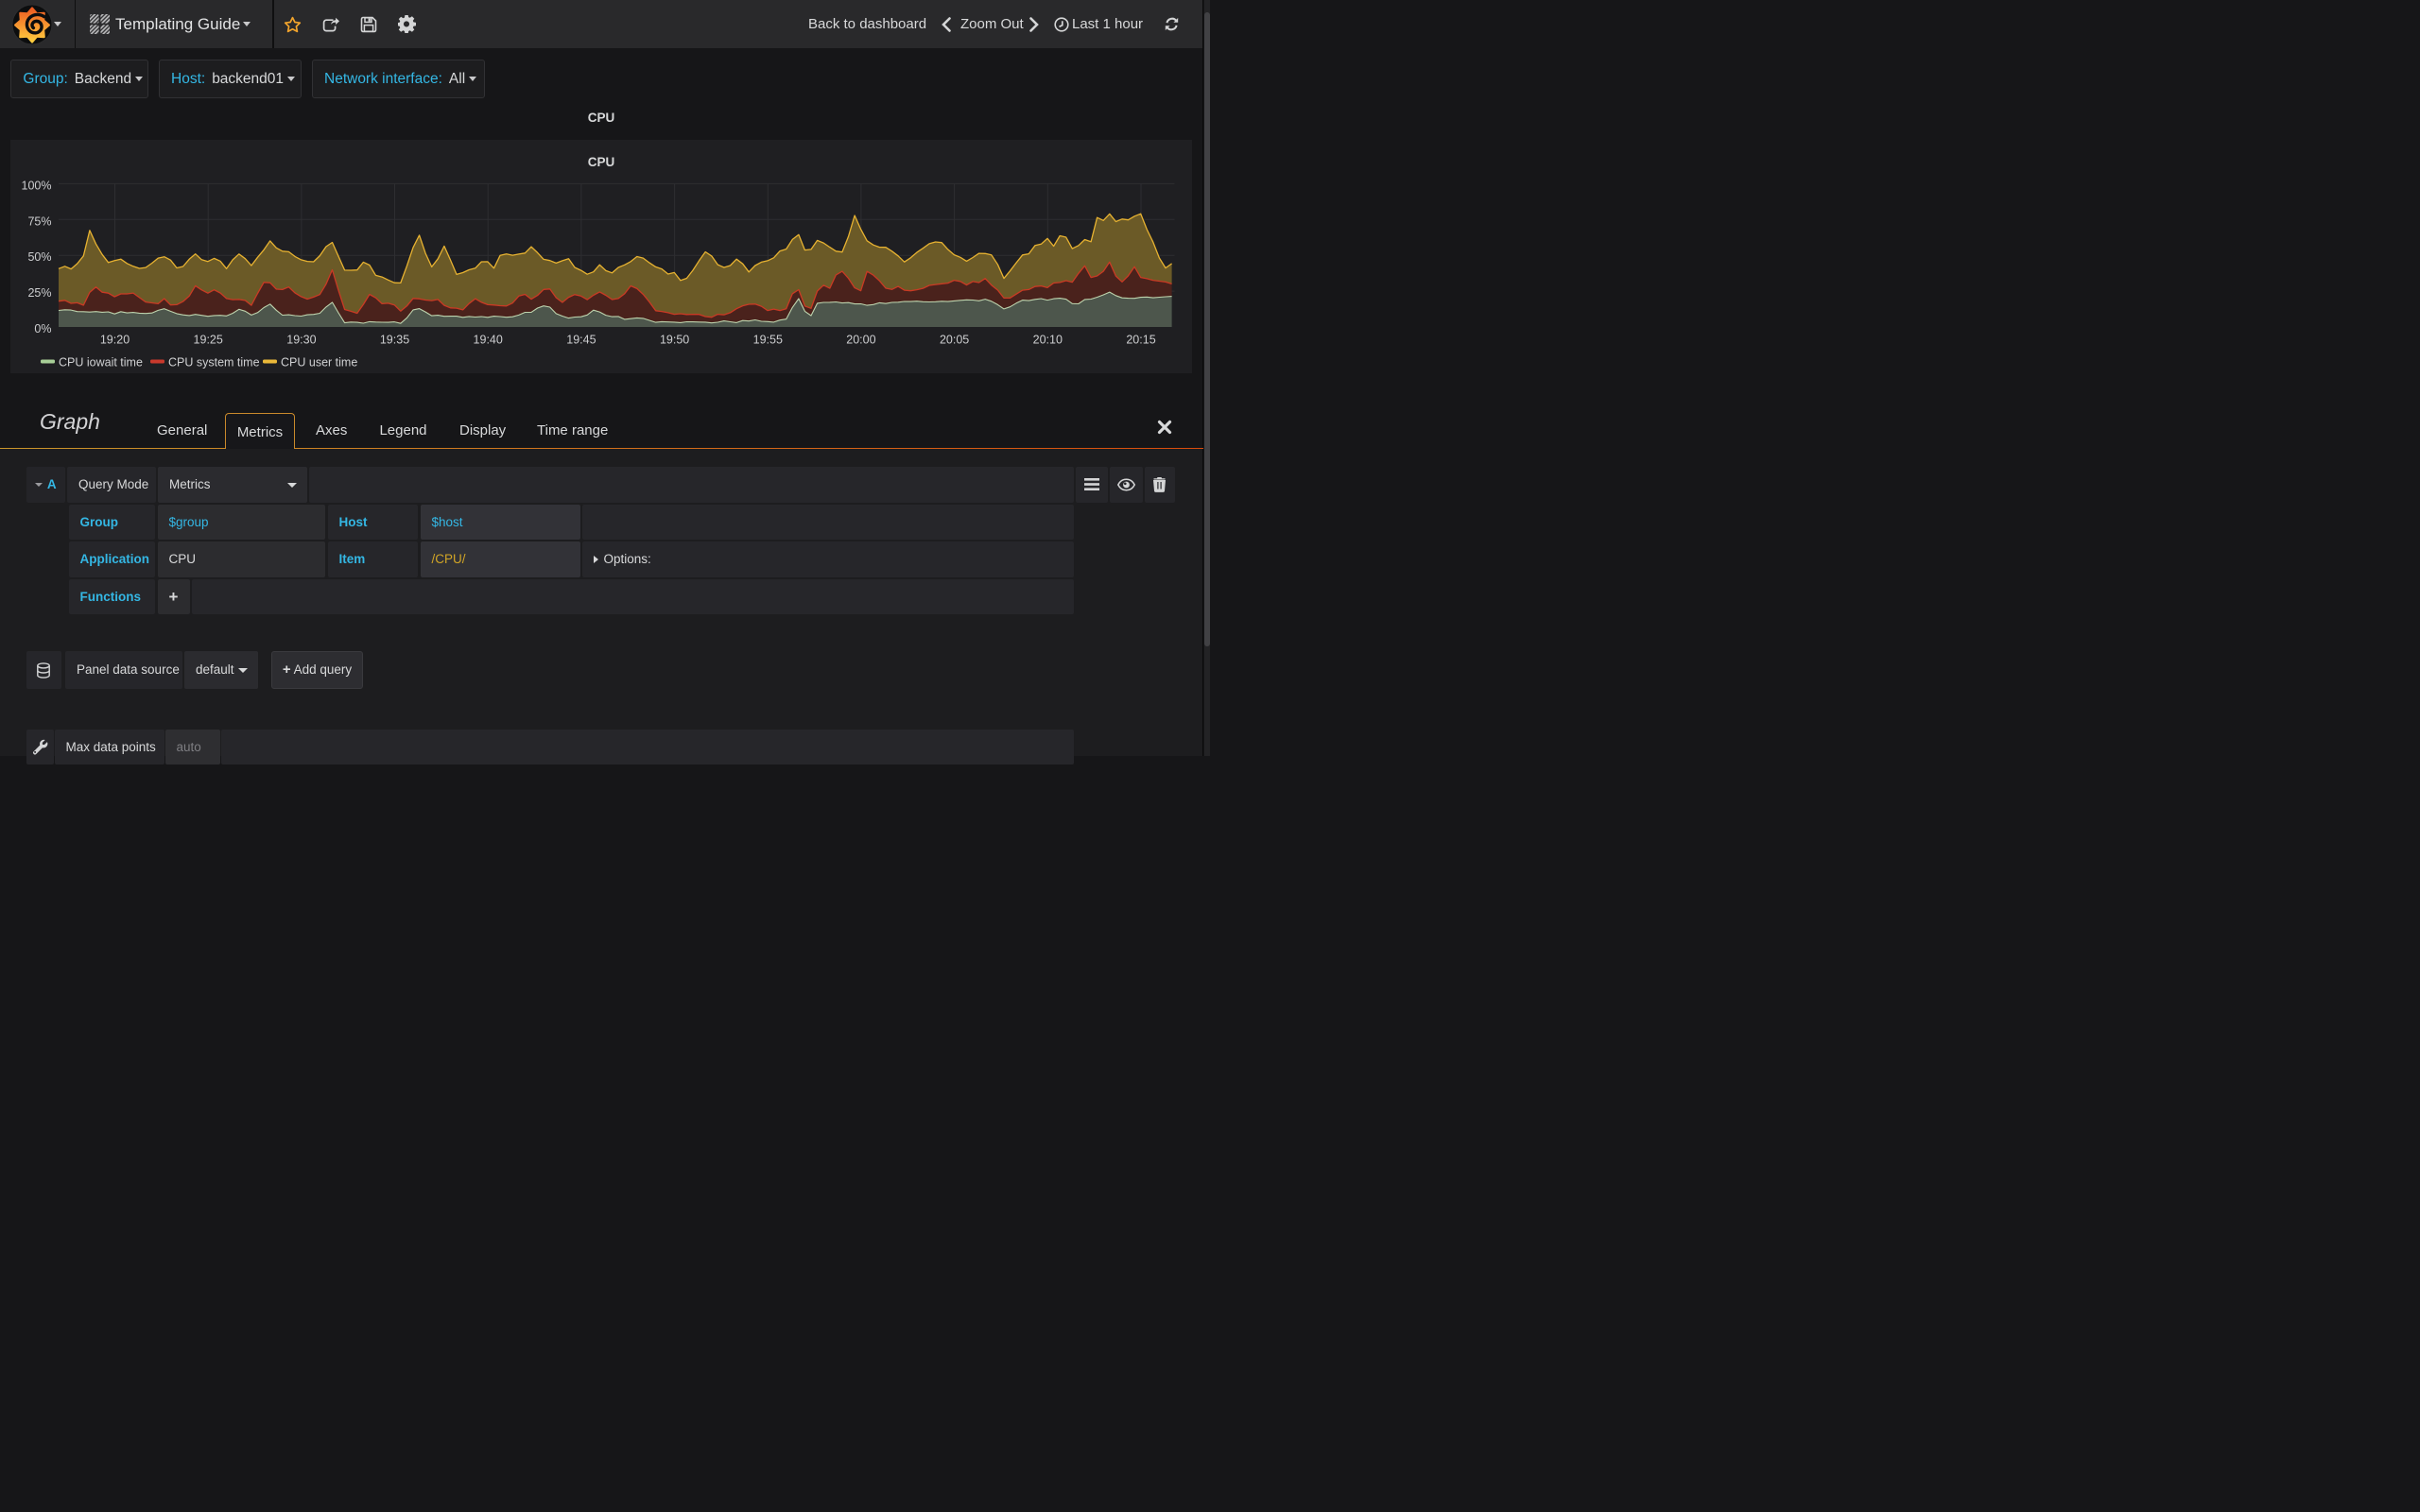 The image size is (2420, 1512). I want to click on svg-text: 19:55, so click(768, 340).